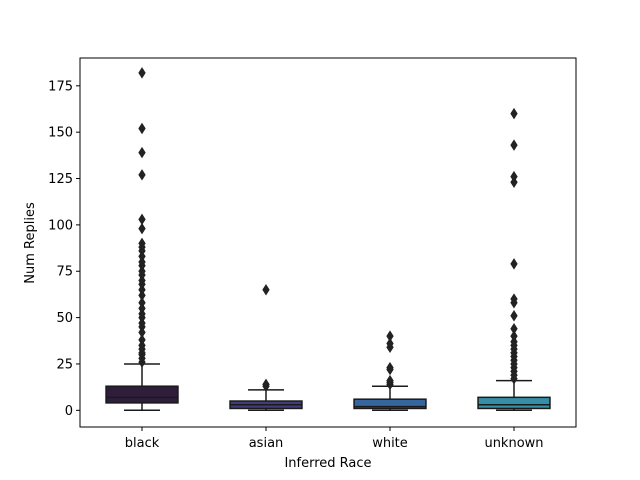 This screenshot has width=640, height=480. I want to click on y-tick-label: 25, so click(64, 364).